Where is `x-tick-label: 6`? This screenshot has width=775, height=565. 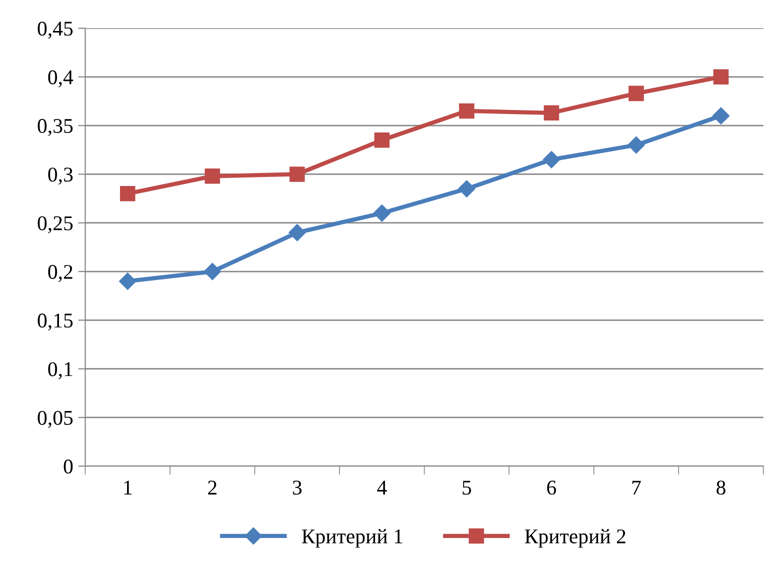 x-tick-label: 6 is located at coordinates (551, 487).